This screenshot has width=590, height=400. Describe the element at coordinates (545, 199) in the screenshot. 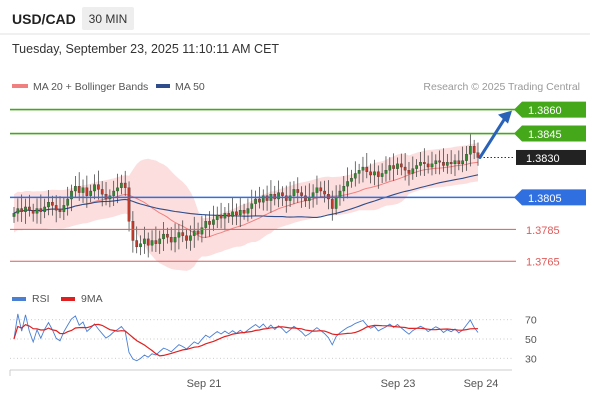

I see `level-label-pivot: 1.3805` at that location.